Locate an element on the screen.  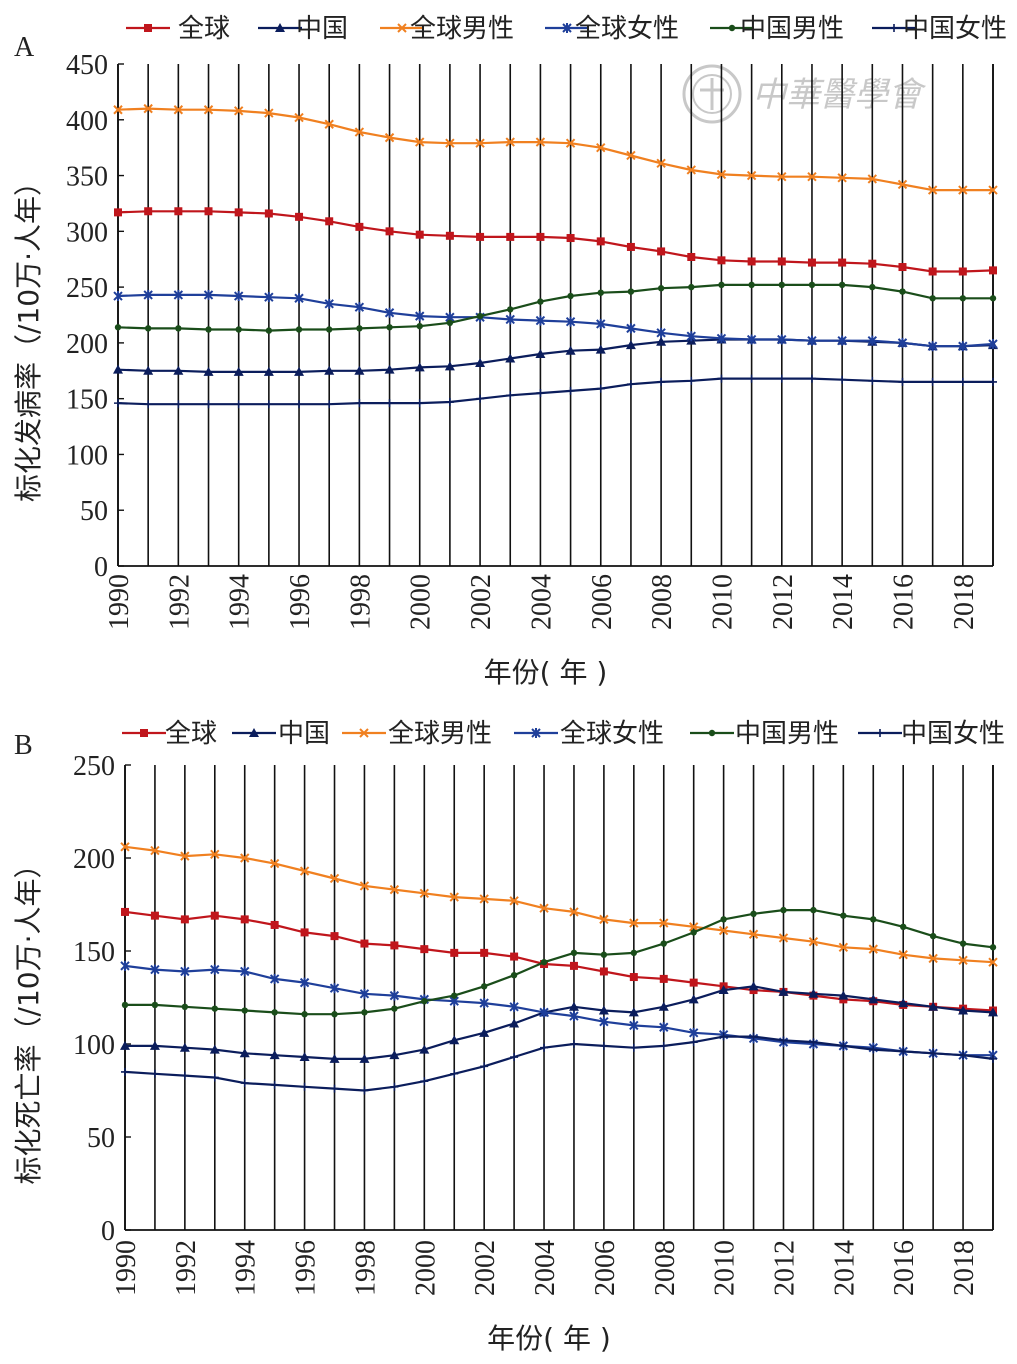
x-tick-label: 2018 is located at coordinates (964, 602).